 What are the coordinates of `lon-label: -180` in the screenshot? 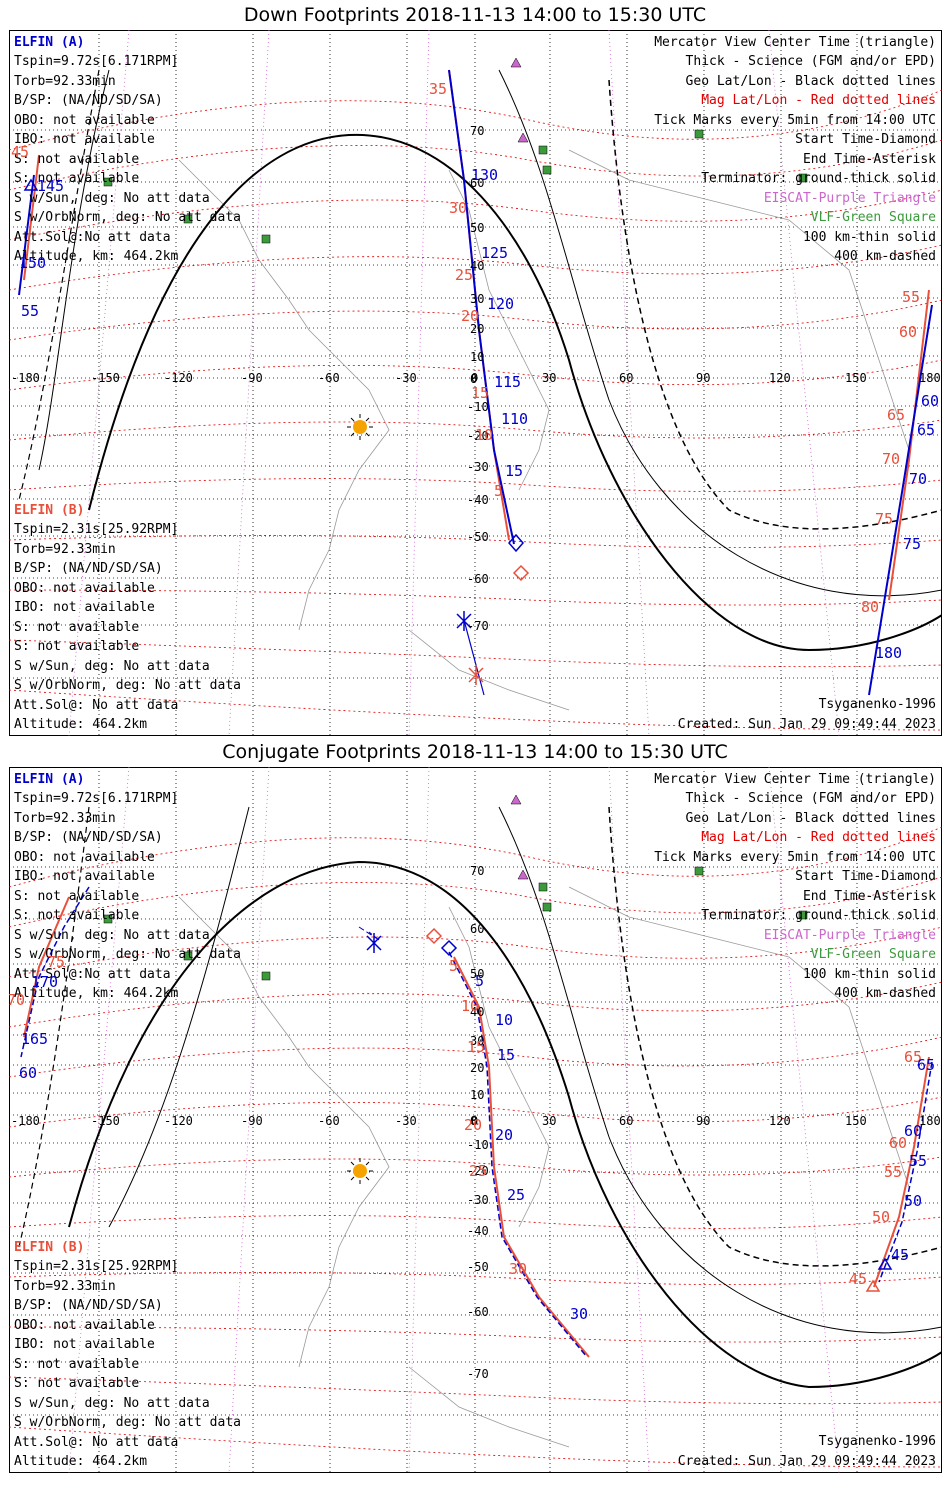 It's located at (25, 378).